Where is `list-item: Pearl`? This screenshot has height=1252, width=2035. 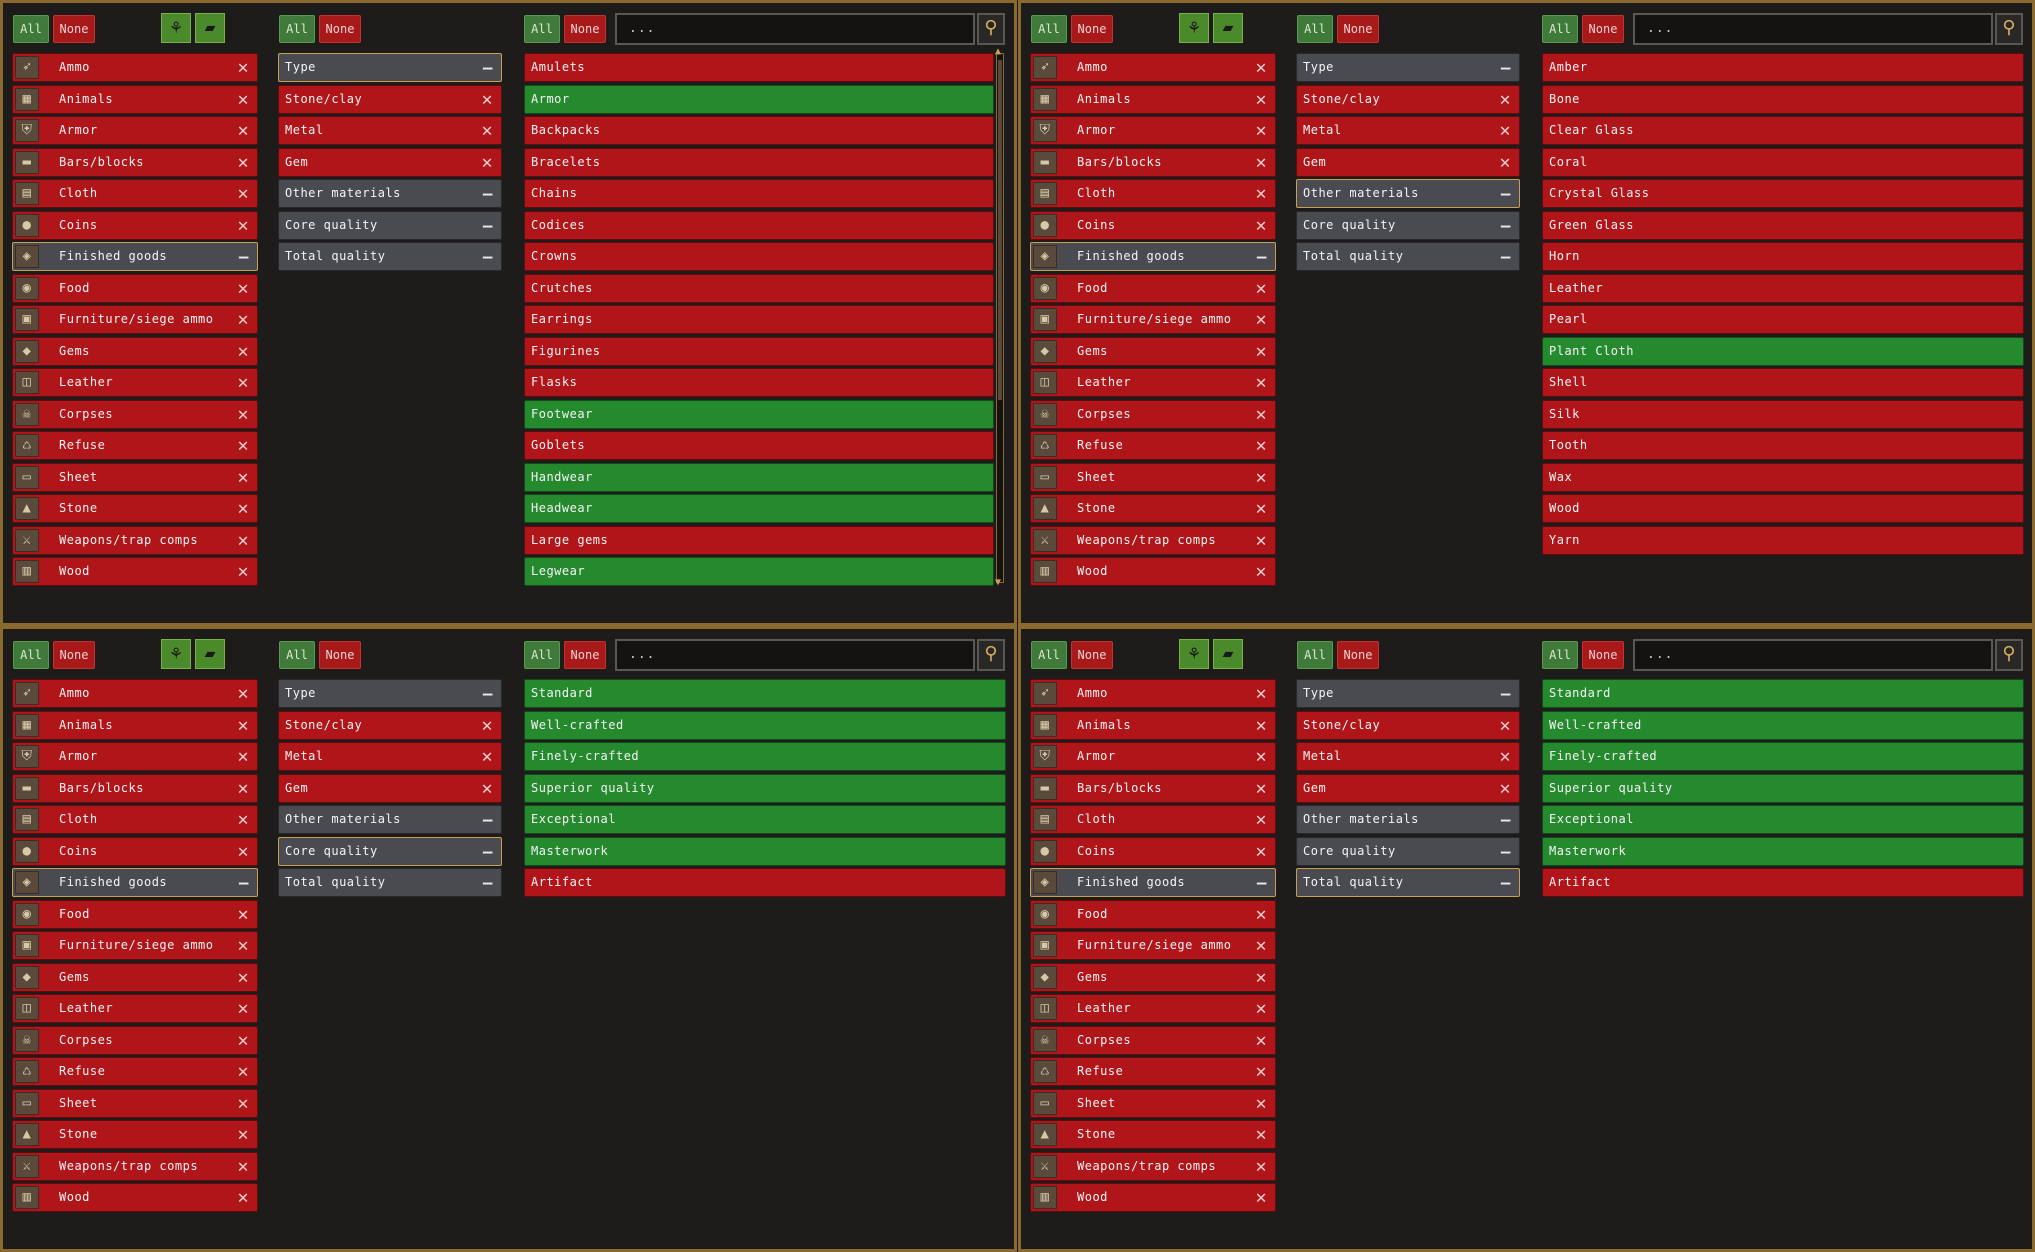
list-item: Pearl is located at coordinates (1783, 319).